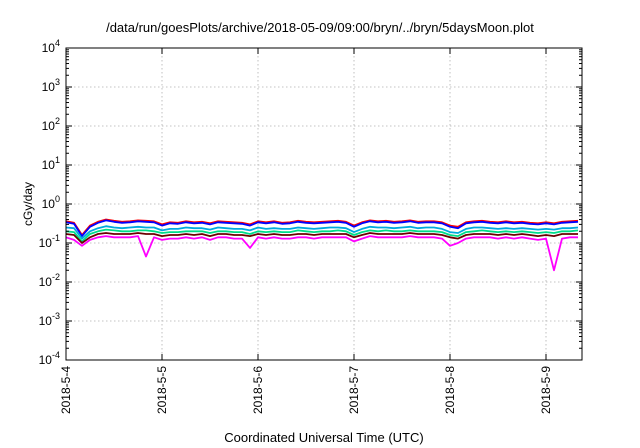 This screenshot has width=640, height=448. Describe the element at coordinates (51, 163) in the screenshot. I see `y-tick-label: 10¹` at that location.